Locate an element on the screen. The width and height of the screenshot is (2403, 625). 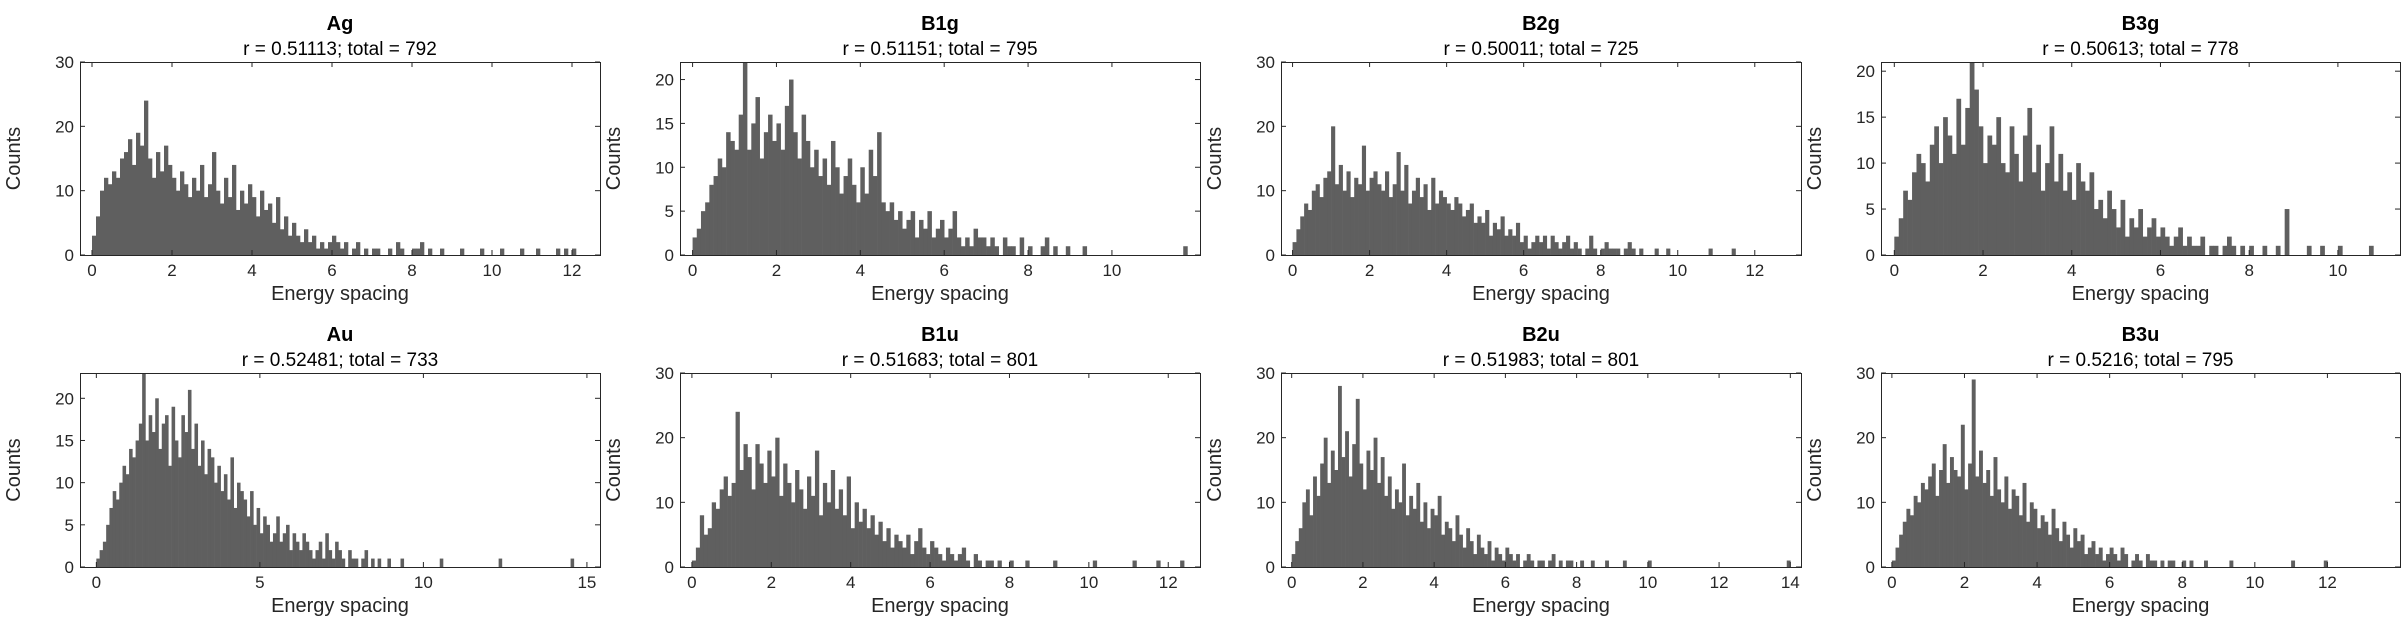
x-tick-label: 2 is located at coordinates (776, 270).